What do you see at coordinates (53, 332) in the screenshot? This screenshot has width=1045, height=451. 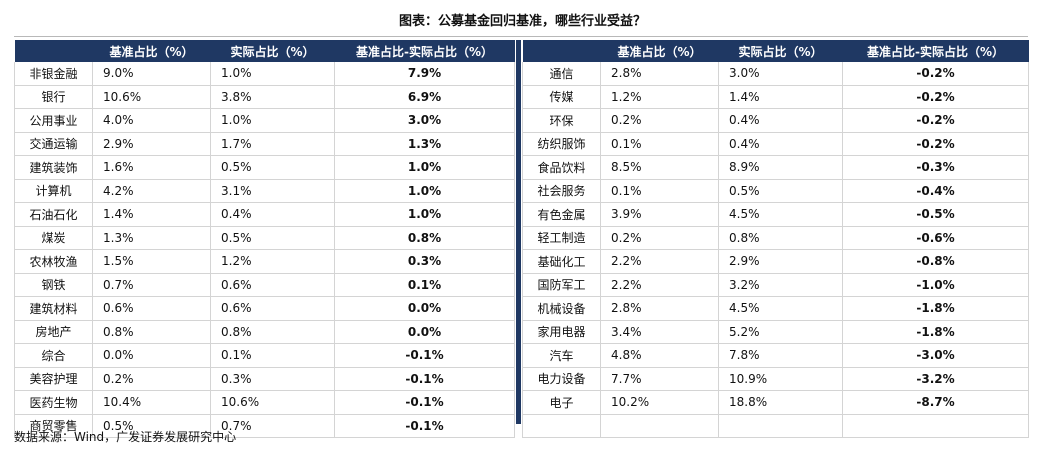 I see `industry-cell: 房地产` at bounding box center [53, 332].